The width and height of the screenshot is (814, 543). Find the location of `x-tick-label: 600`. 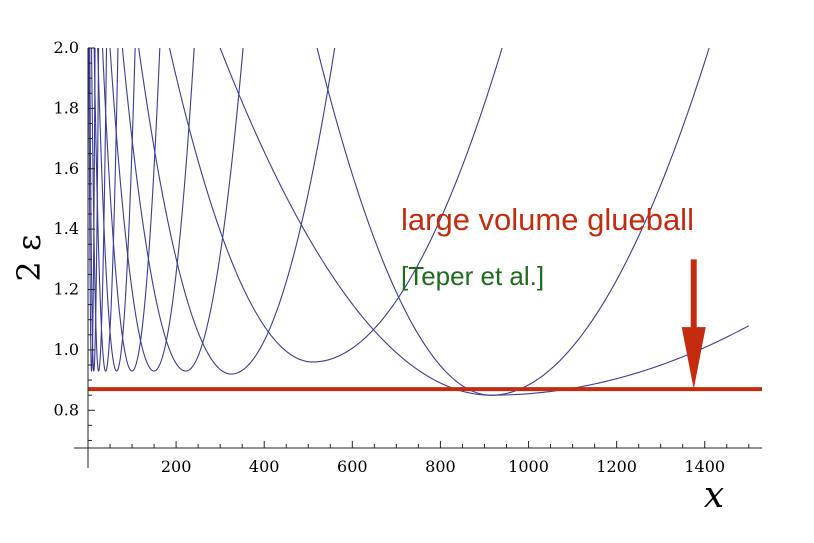

x-tick-label: 600 is located at coordinates (352, 466).